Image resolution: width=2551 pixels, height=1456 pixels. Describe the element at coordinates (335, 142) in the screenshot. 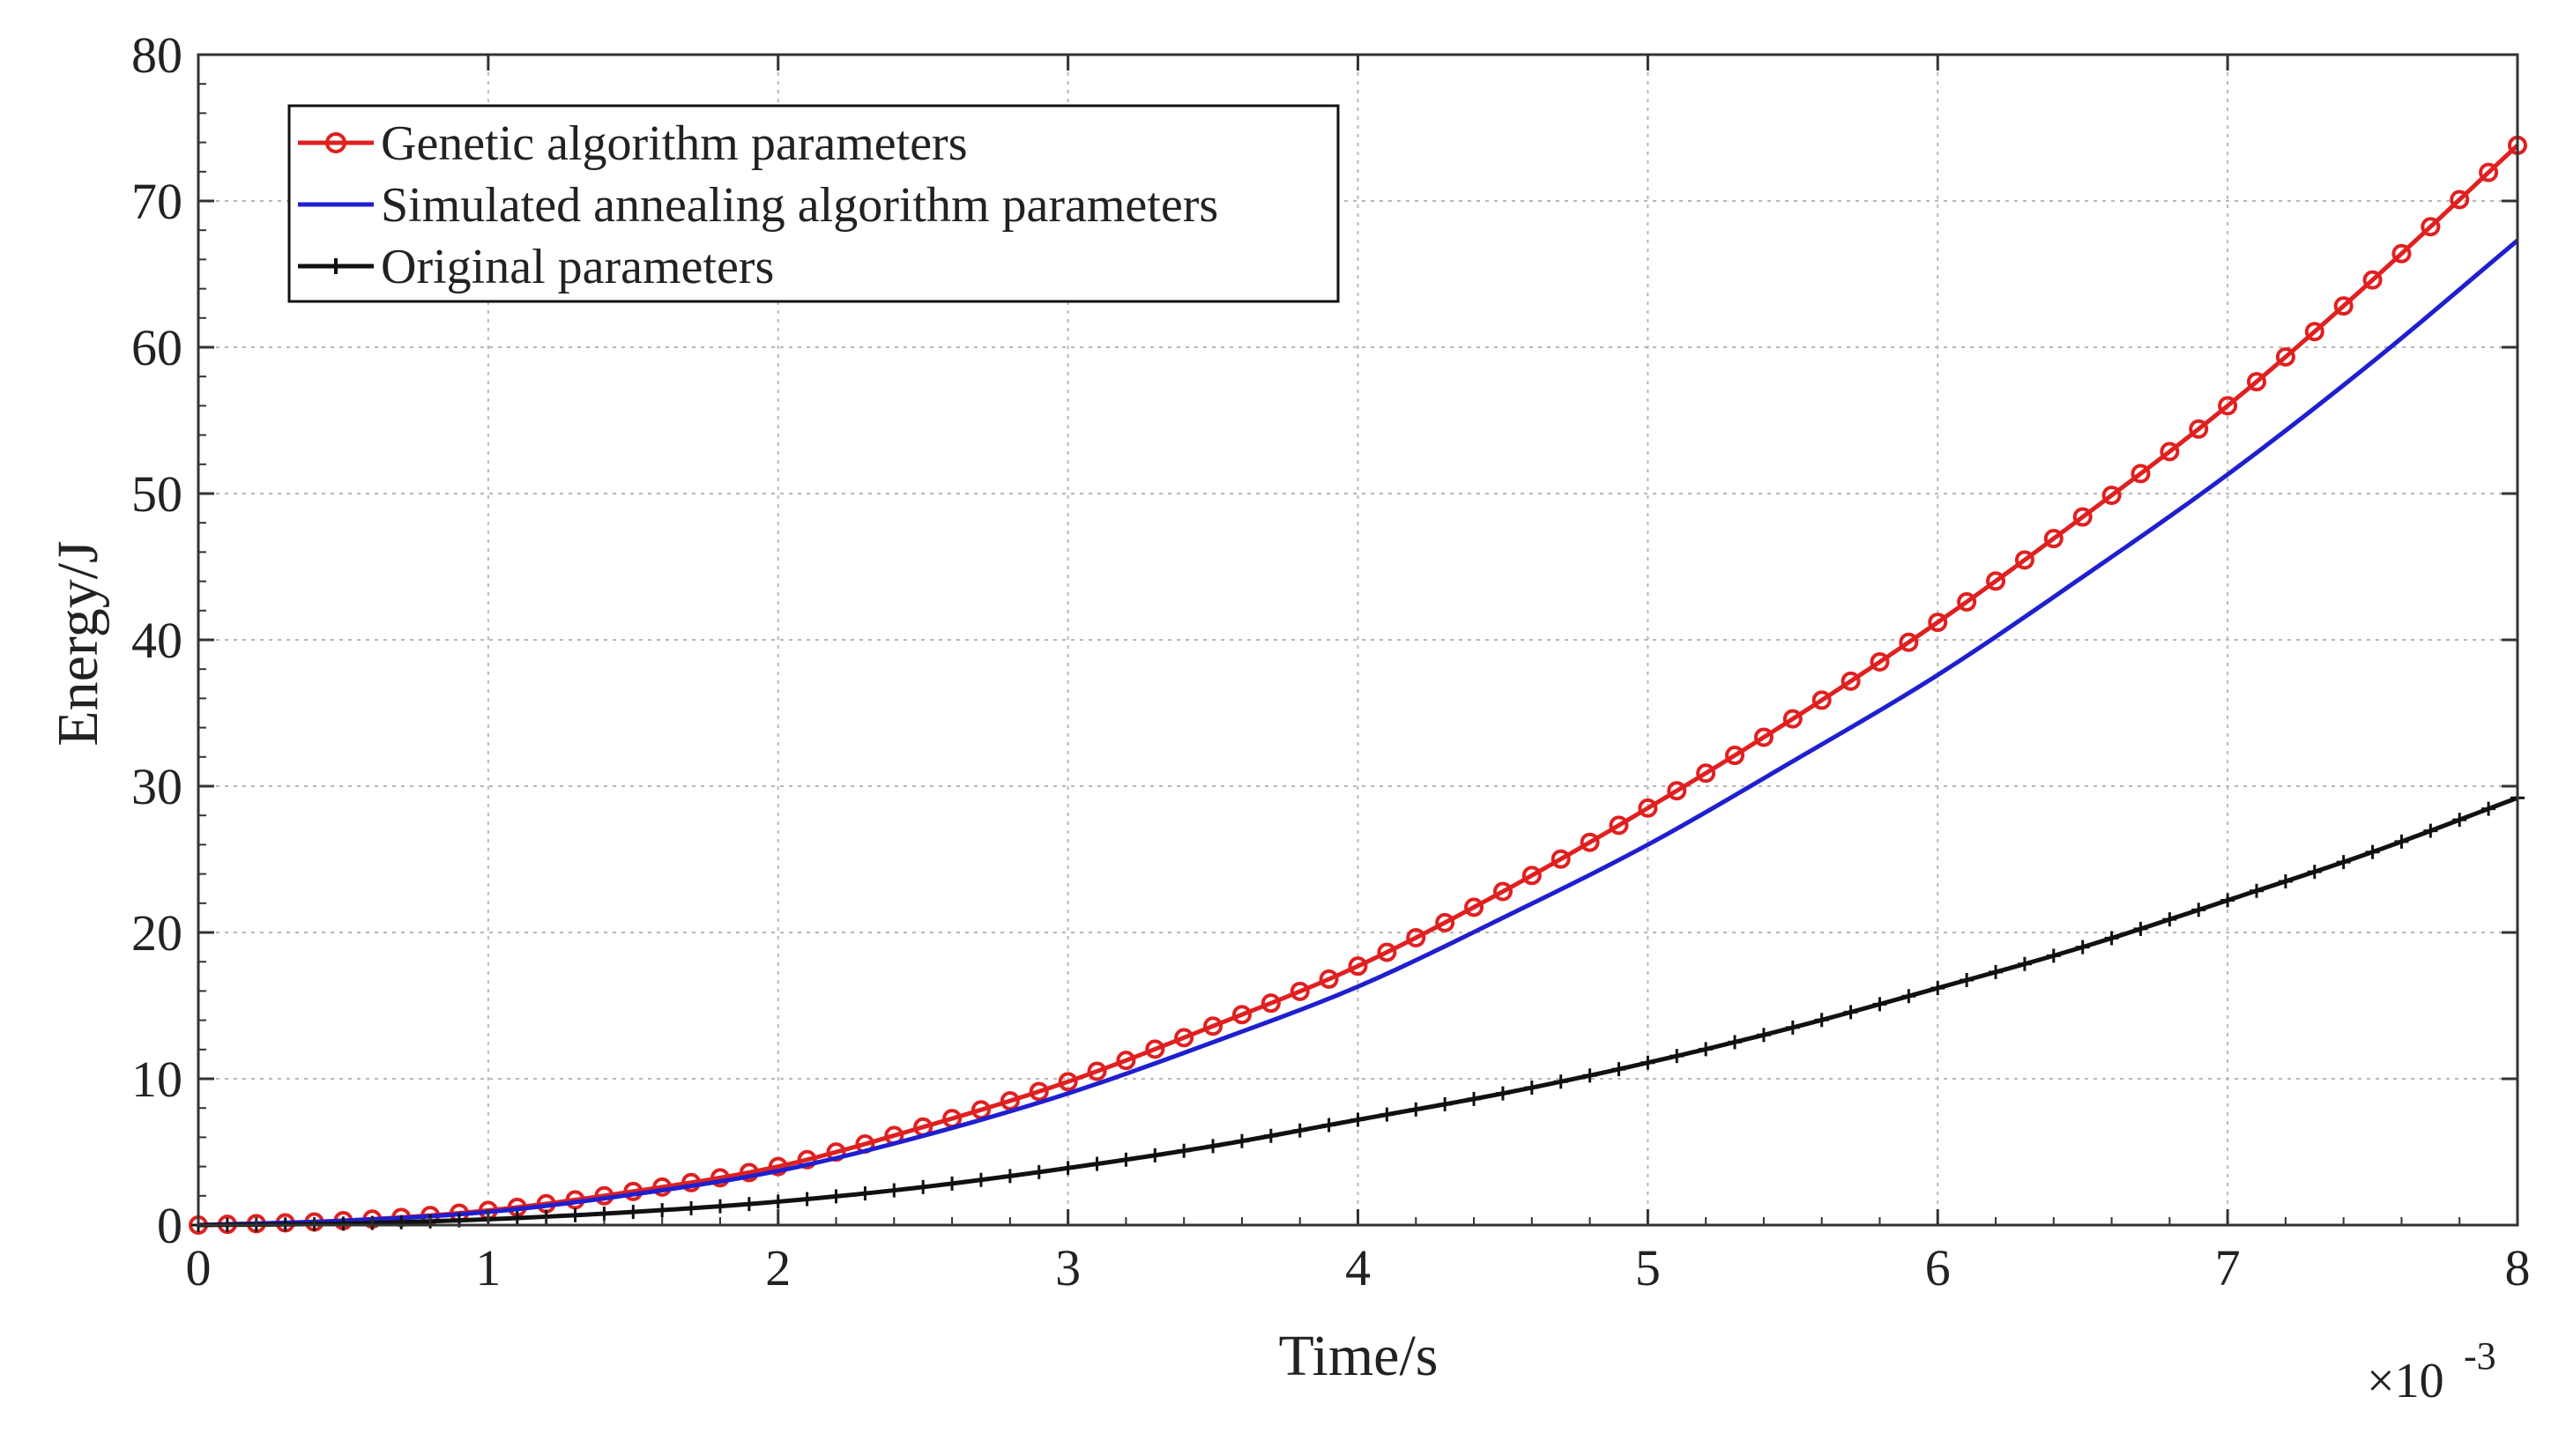

I see `legend-marker` at that location.